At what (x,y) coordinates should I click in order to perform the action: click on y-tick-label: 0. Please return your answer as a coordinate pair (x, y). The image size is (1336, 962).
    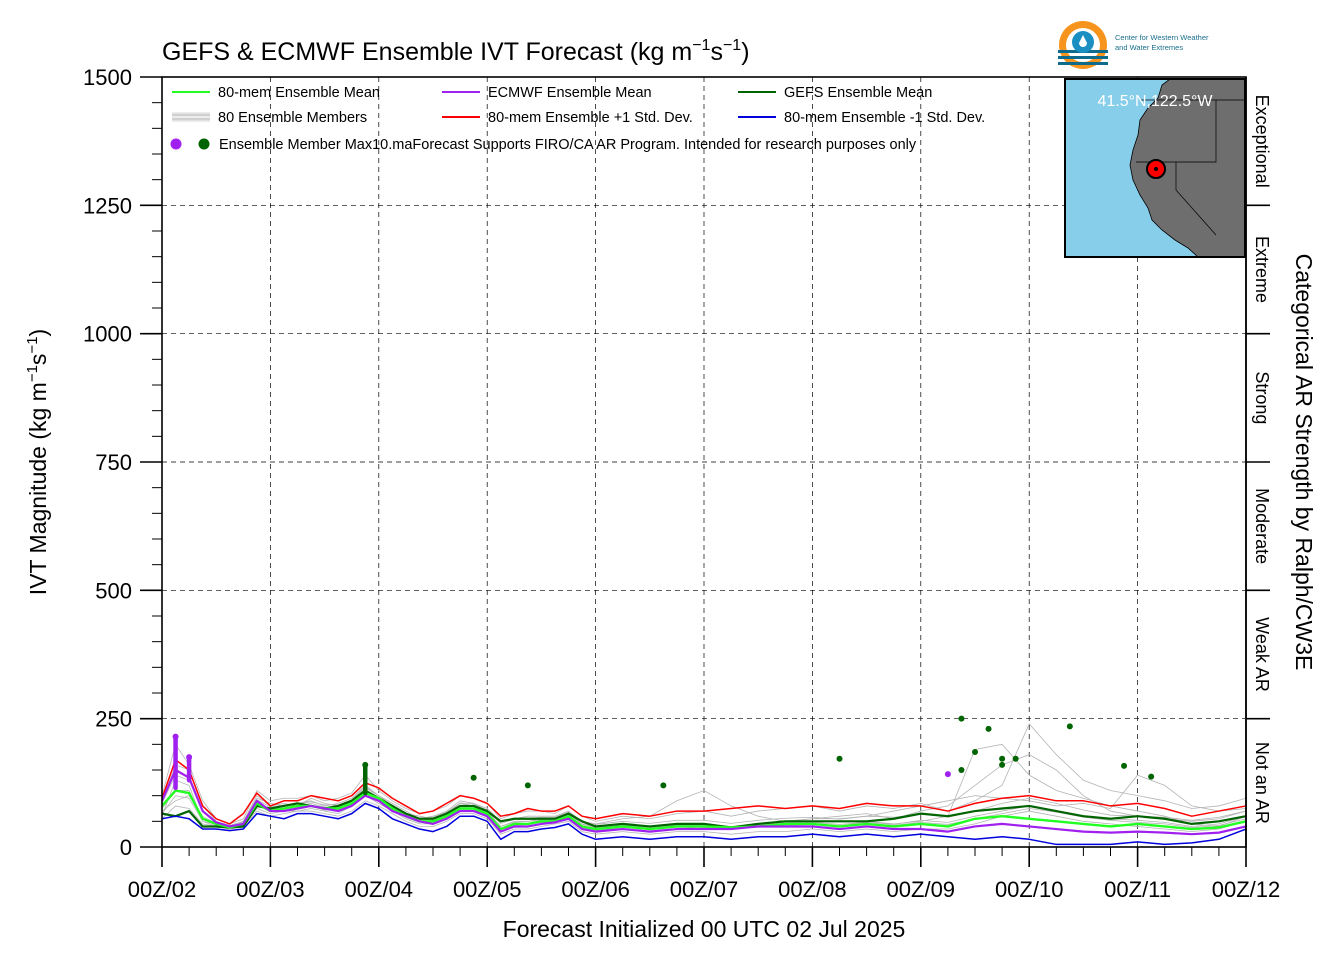
    Looking at the image, I should click on (126, 847).